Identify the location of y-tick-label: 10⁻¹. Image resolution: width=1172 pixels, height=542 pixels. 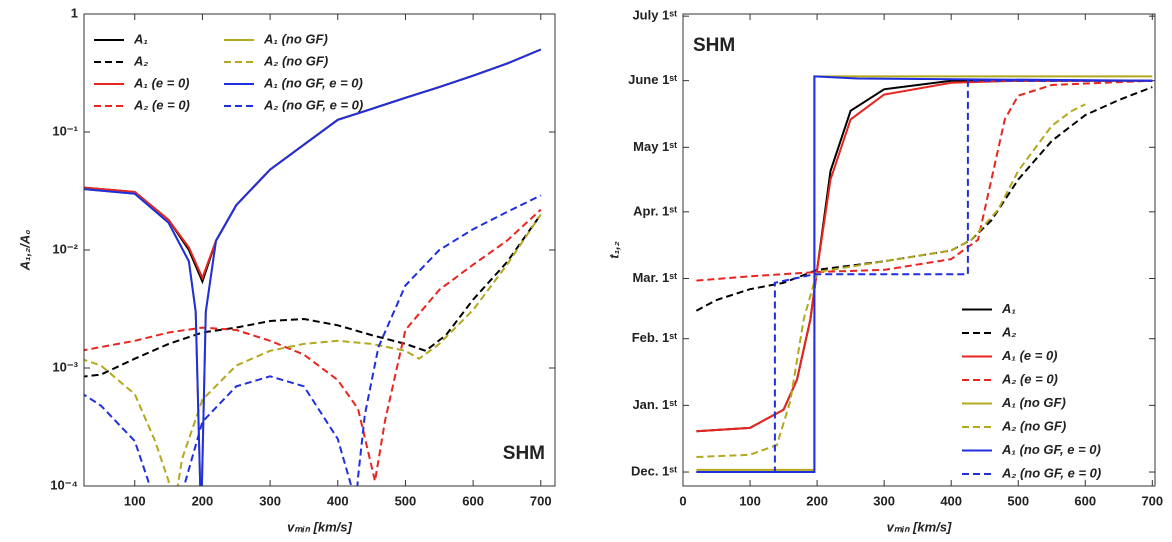
(65, 130).